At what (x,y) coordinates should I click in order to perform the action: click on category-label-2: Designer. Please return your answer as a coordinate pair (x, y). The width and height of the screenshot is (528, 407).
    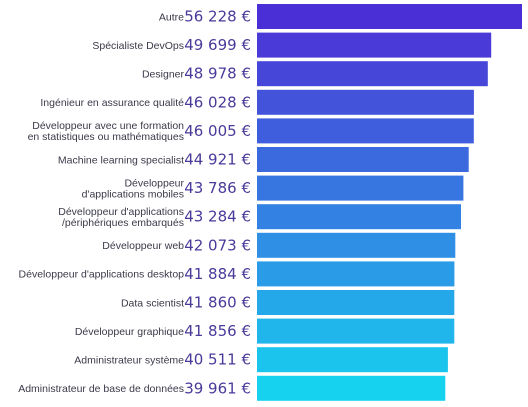
    Looking at the image, I should click on (163, 75).